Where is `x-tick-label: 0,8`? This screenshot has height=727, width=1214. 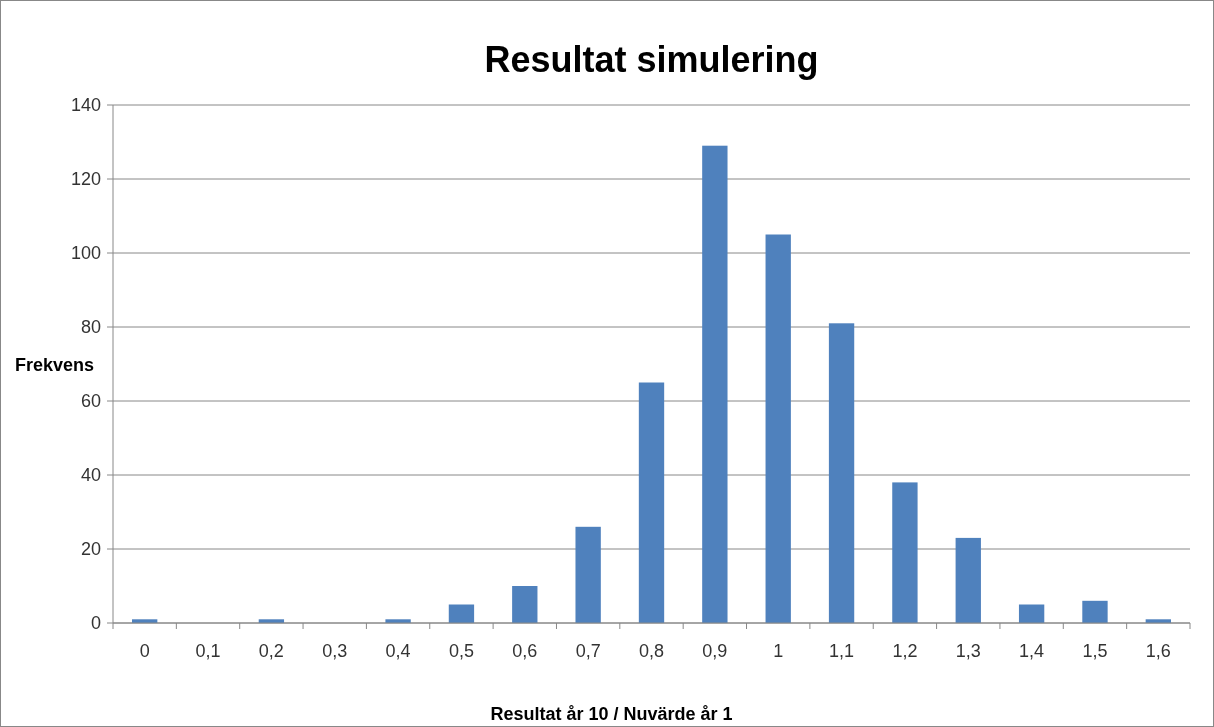 x-tick-label: 0,8 is located at coordinates (651, 651).